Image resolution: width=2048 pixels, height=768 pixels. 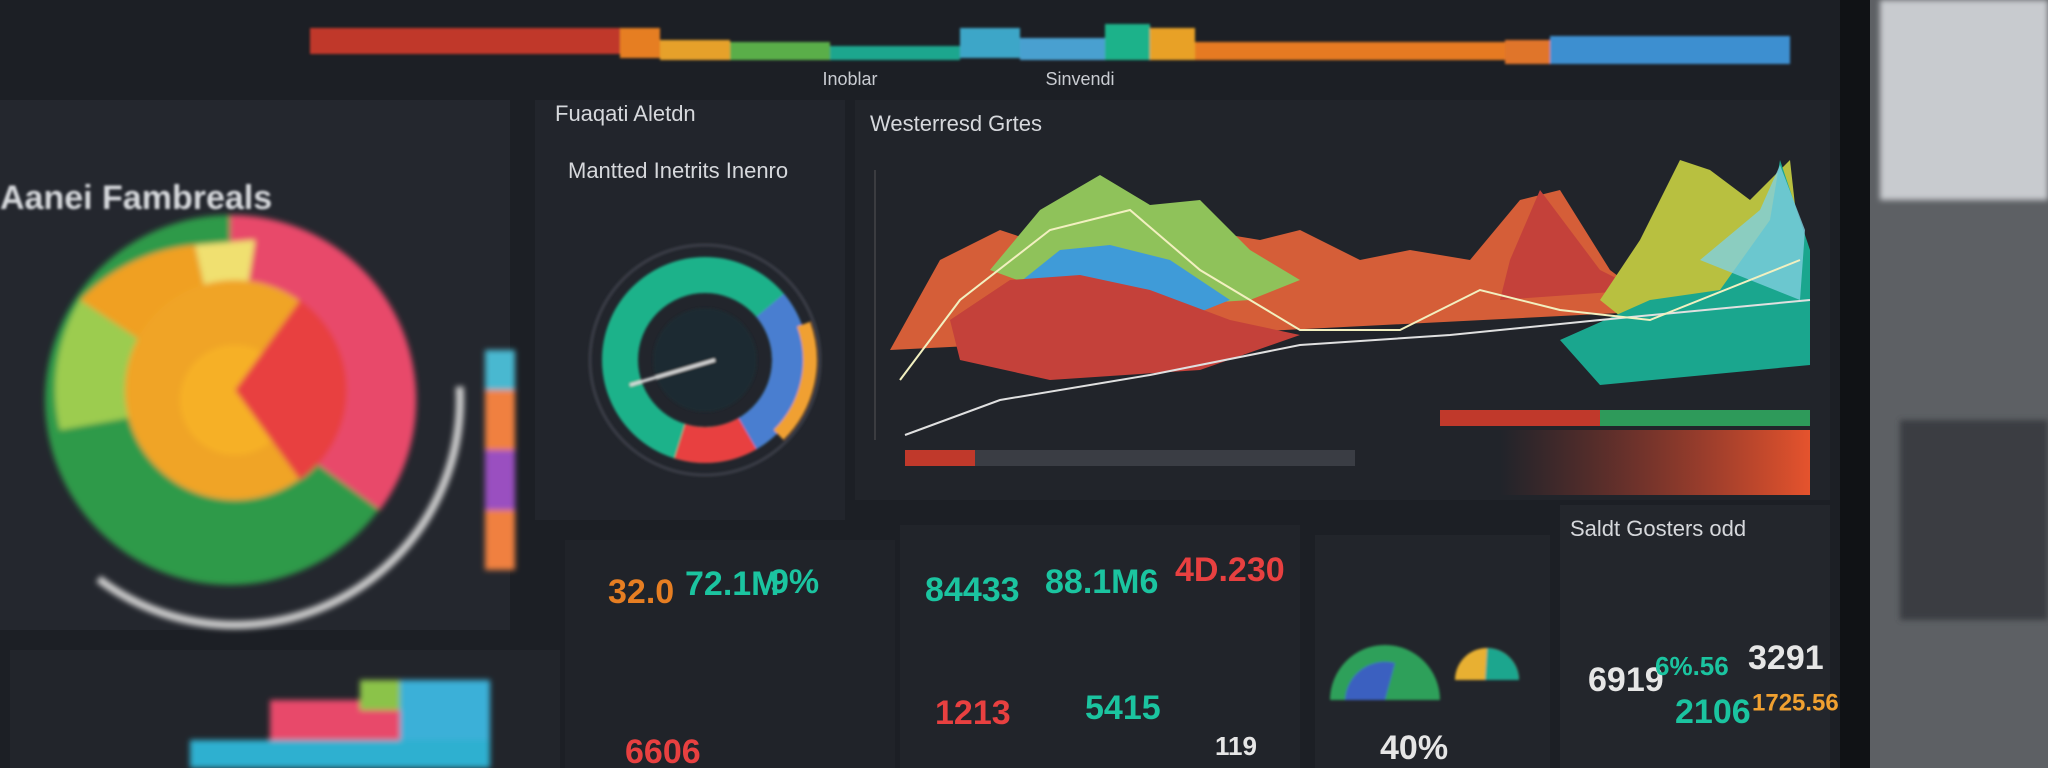 I want to click on kpi-value: 6919, so click(x=1626, y=680).